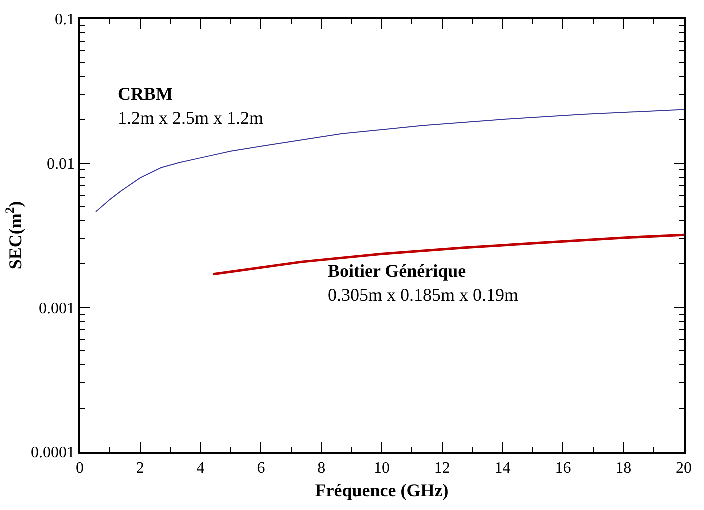  What do you see at coordinates (397, 271) in the screenshot?
I see `annotation: Boitier Générique` at bounding box center [397, 271].